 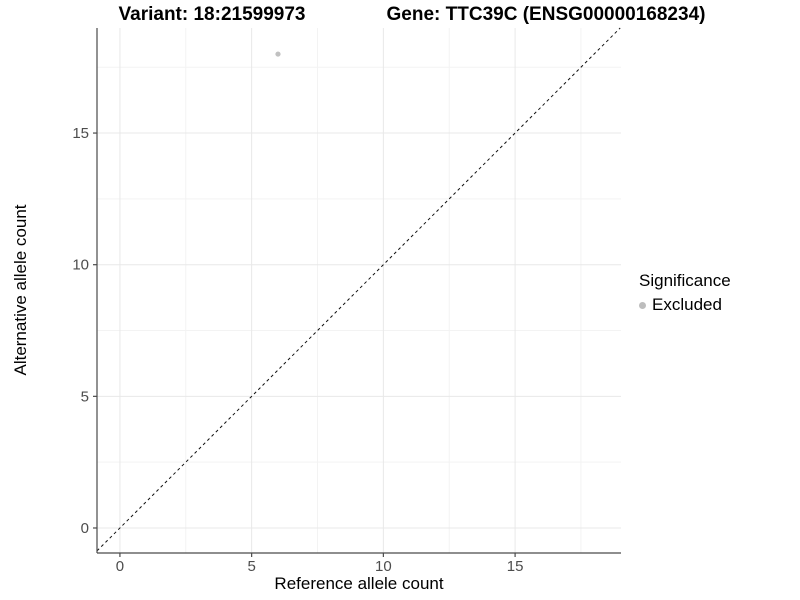 I want to click on x-axis-title: Reference allele count, so click(x=359, y=583).